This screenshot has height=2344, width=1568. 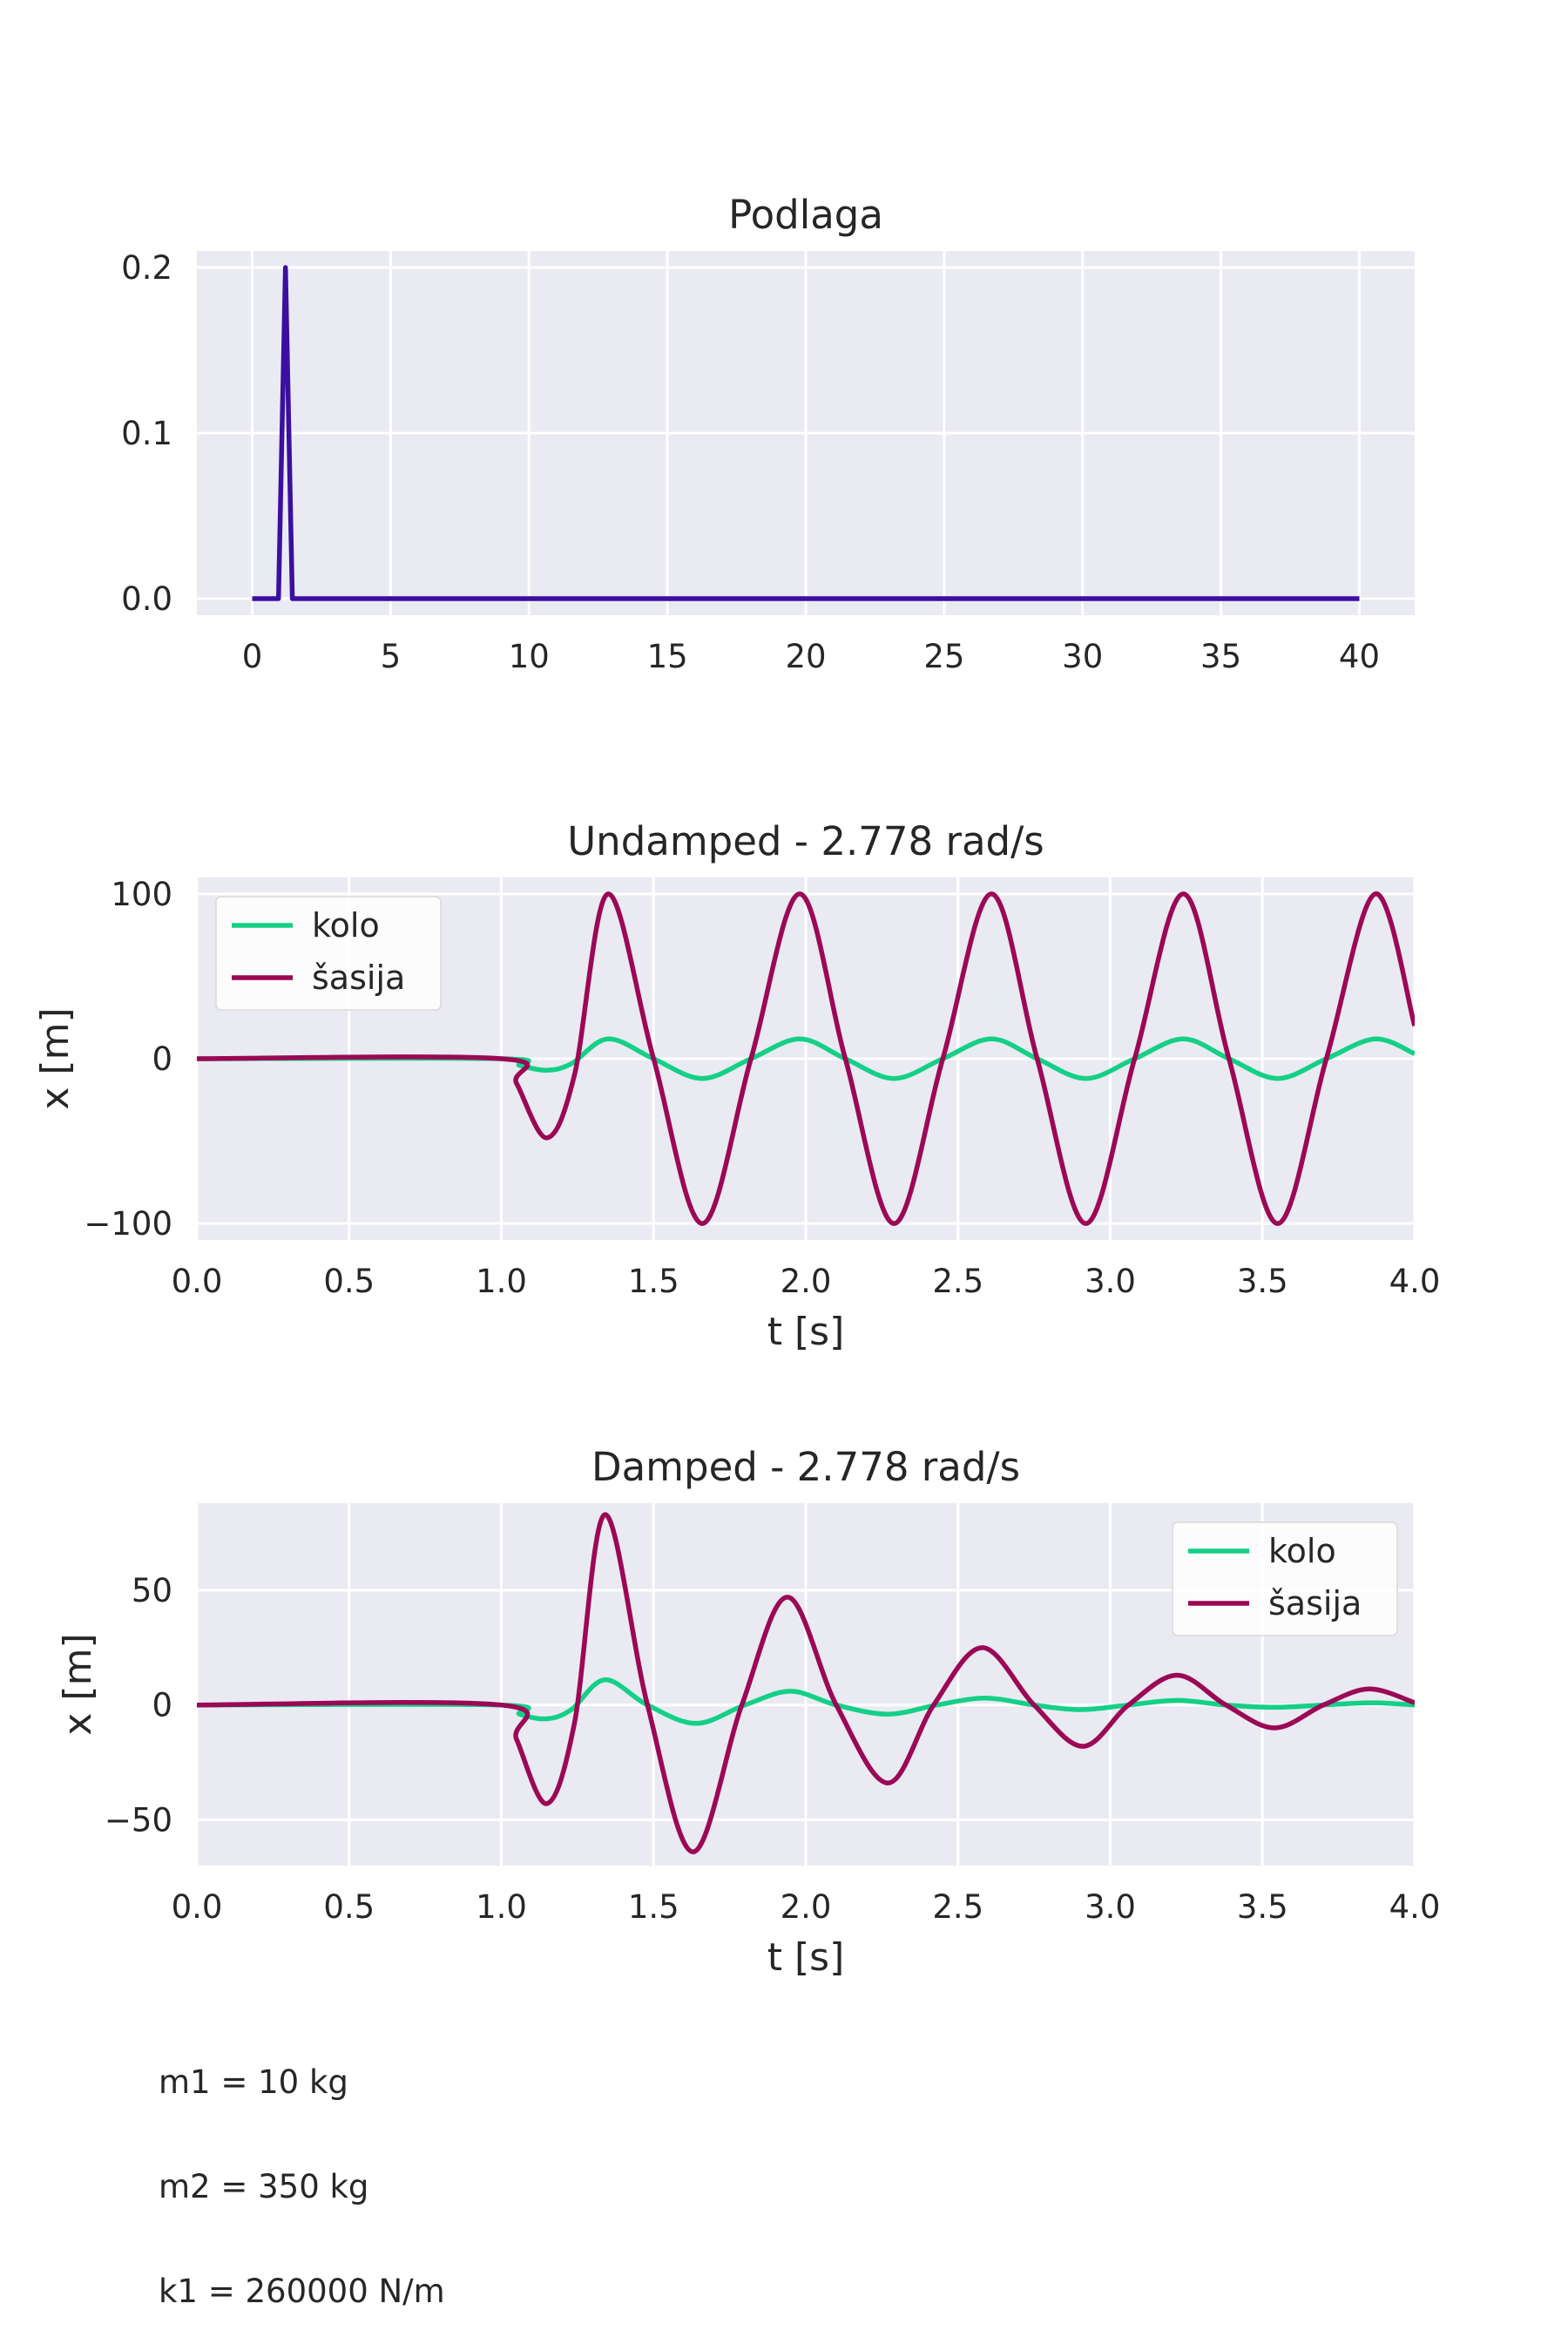 What do you see at coordinates (264, 2186) in the screenshot?
I see `parameter-m2: m2 = 350 kg` at bounding box center [264, 2186].